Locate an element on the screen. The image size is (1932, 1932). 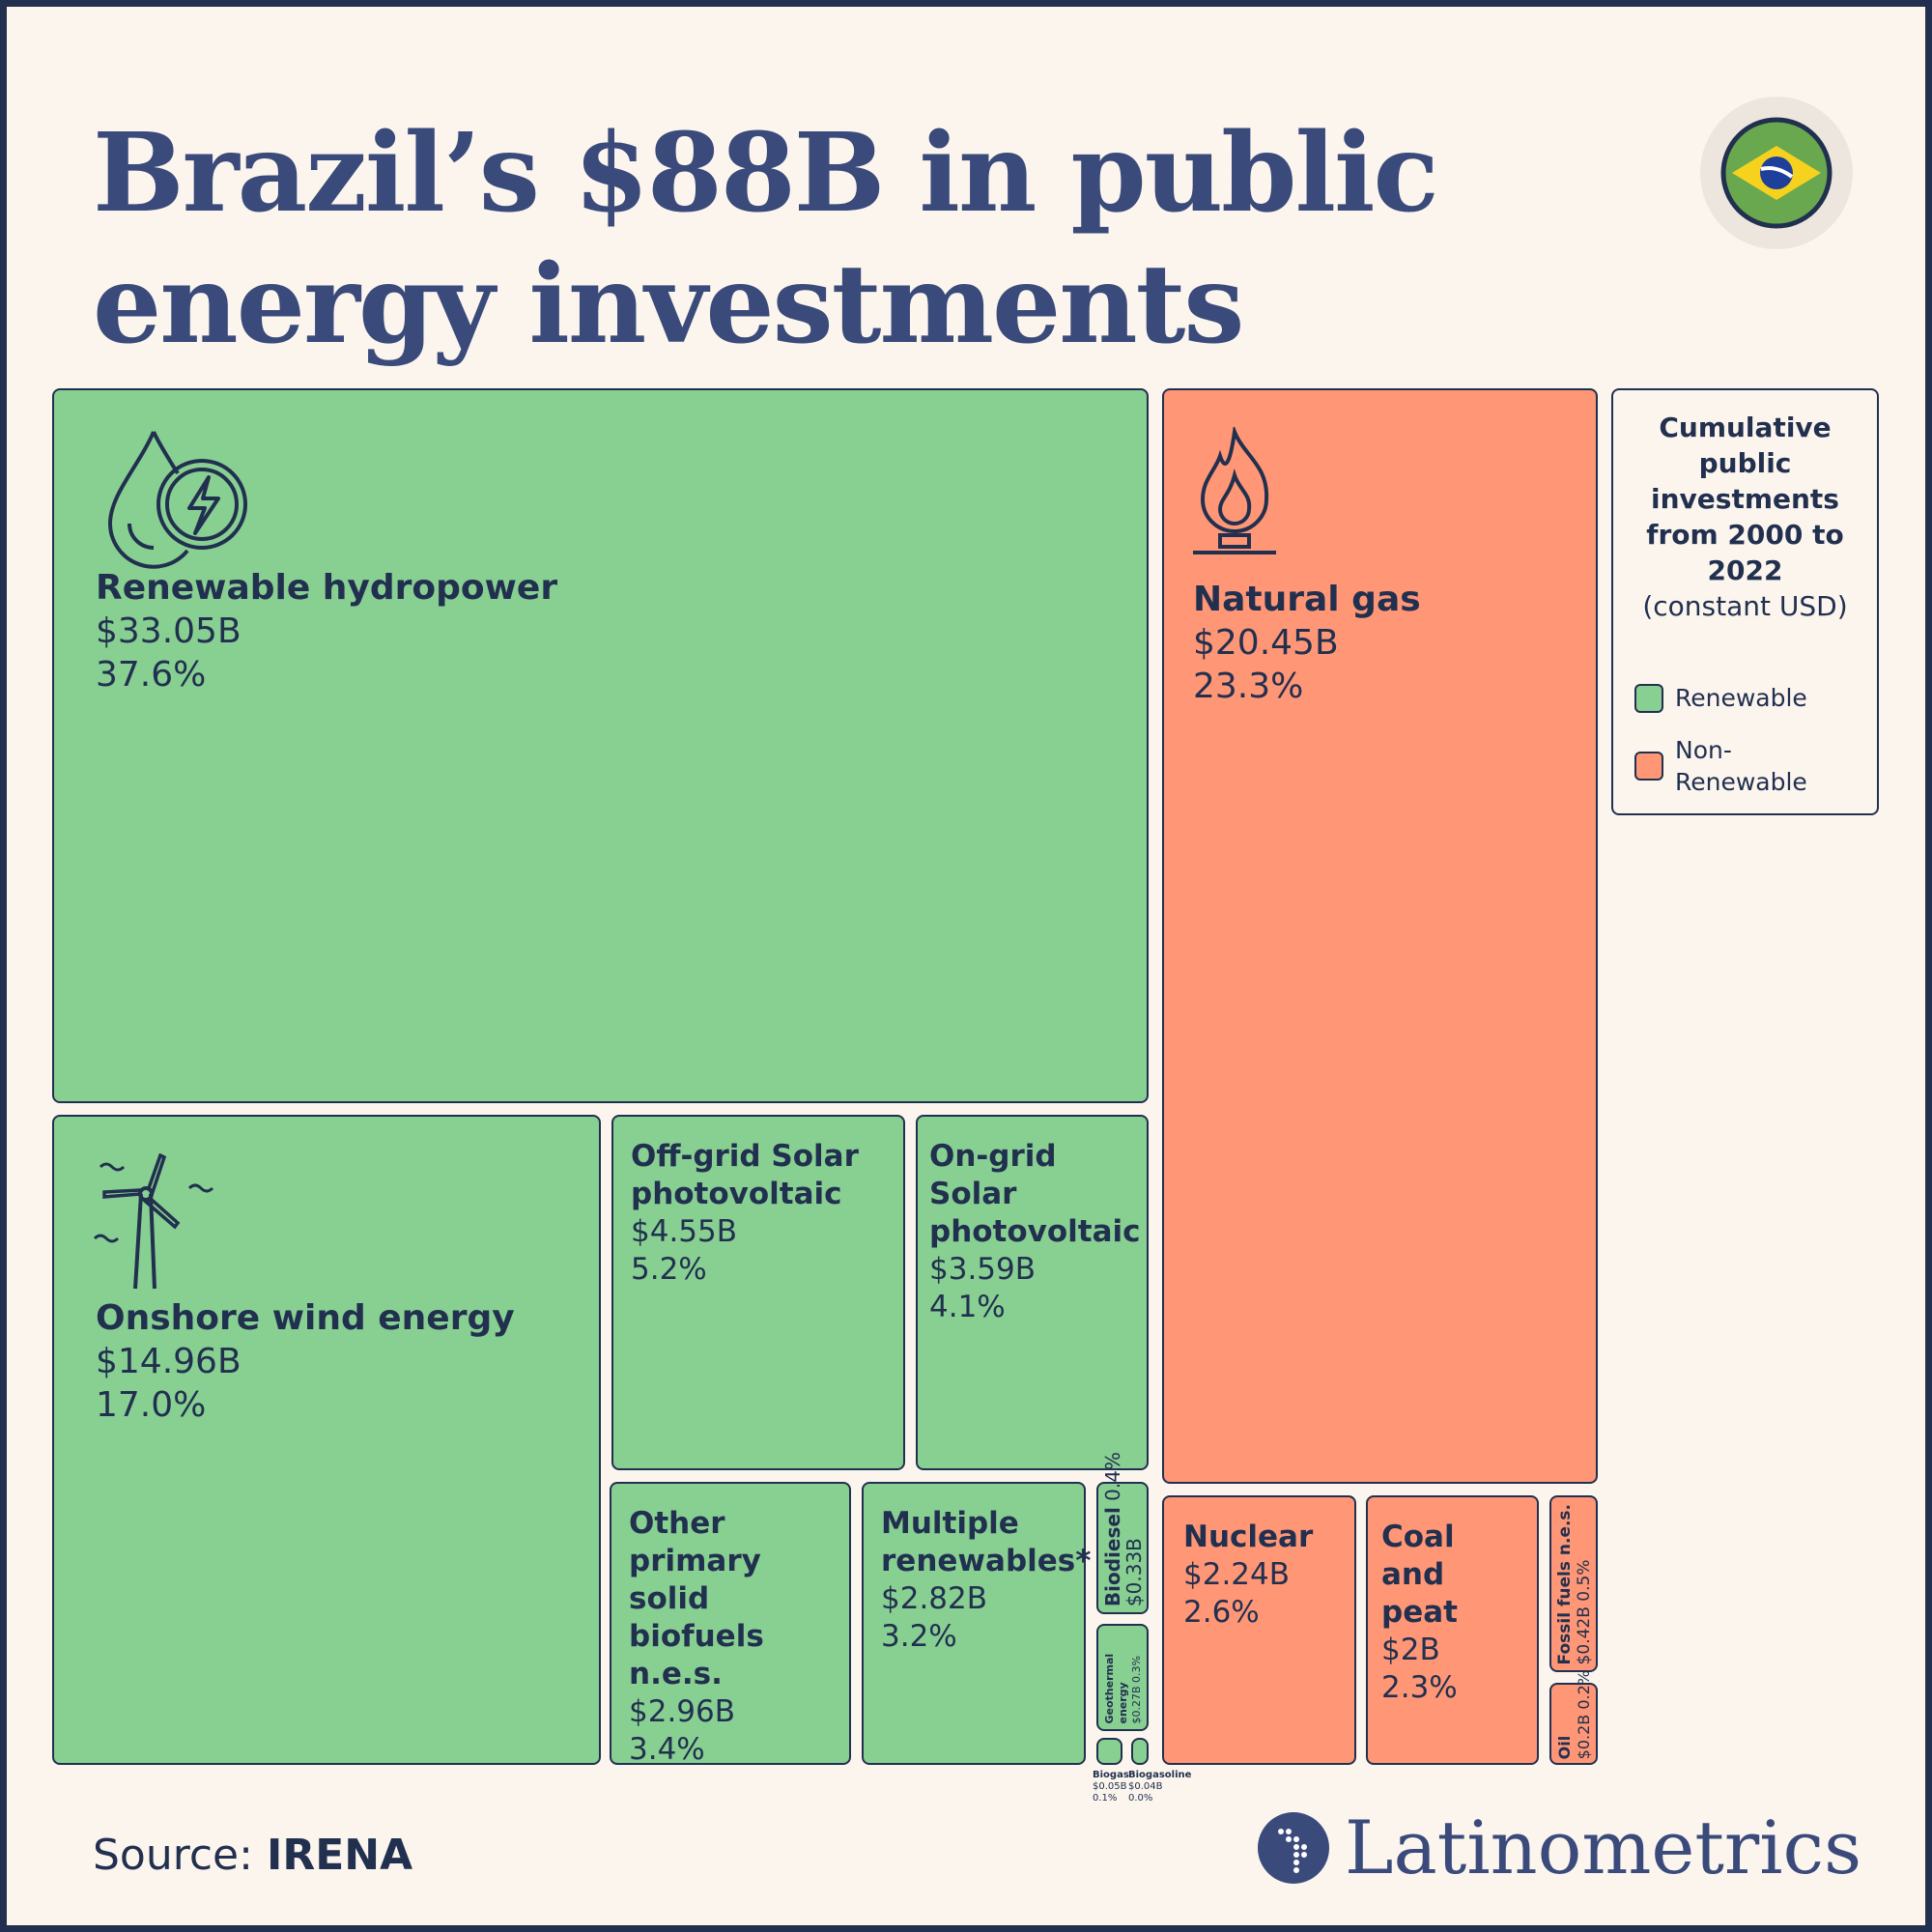
tile-label: Biodiesel 0.4% $0.33B is located at coordinates (1123, 1528).